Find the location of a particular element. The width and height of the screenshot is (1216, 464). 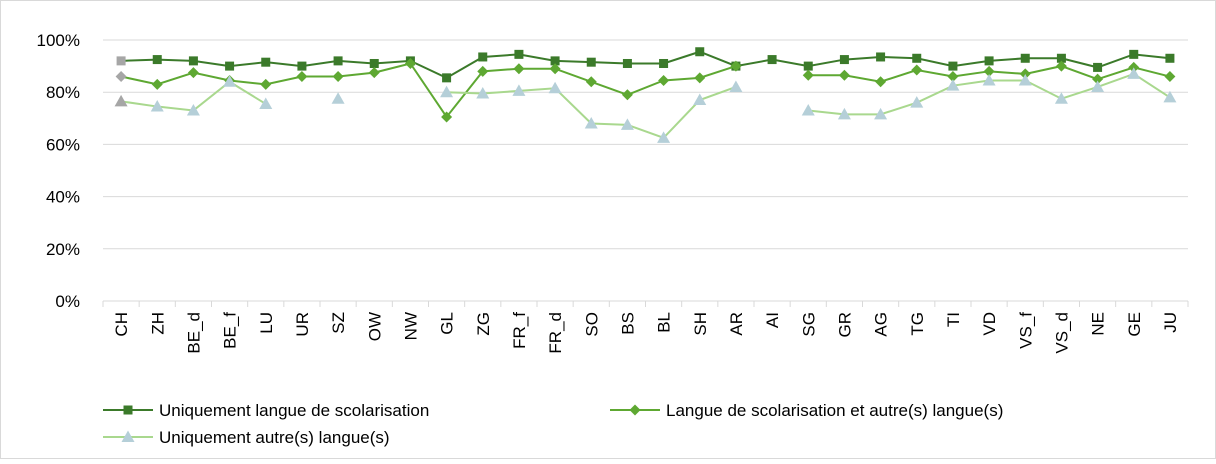

x-tick-label: BE_f is located at coordinates (230, 330).